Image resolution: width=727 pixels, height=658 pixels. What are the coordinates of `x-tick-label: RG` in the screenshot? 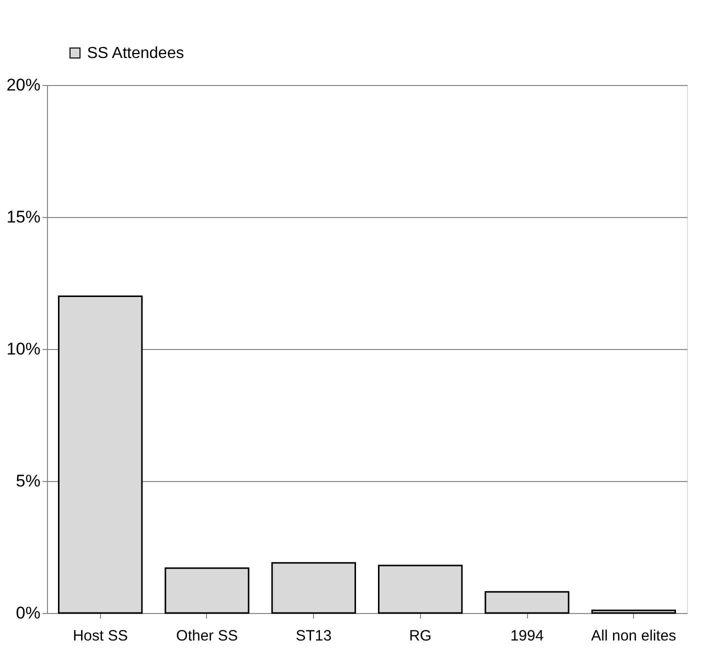 It's located at (420, 636).